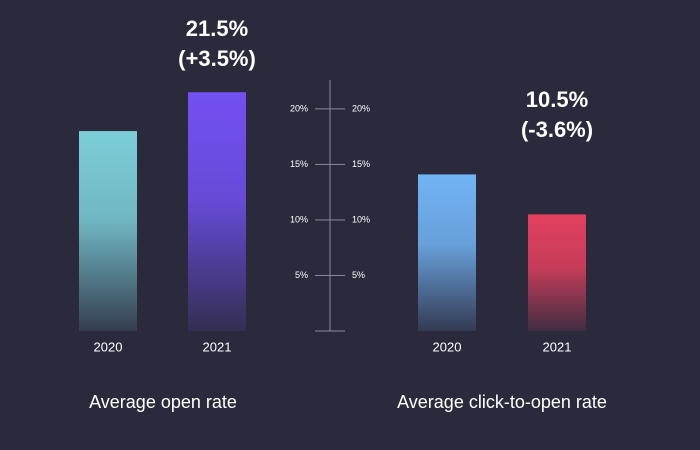  I want to click on annotation: (-3.6%), so click(557, 129).